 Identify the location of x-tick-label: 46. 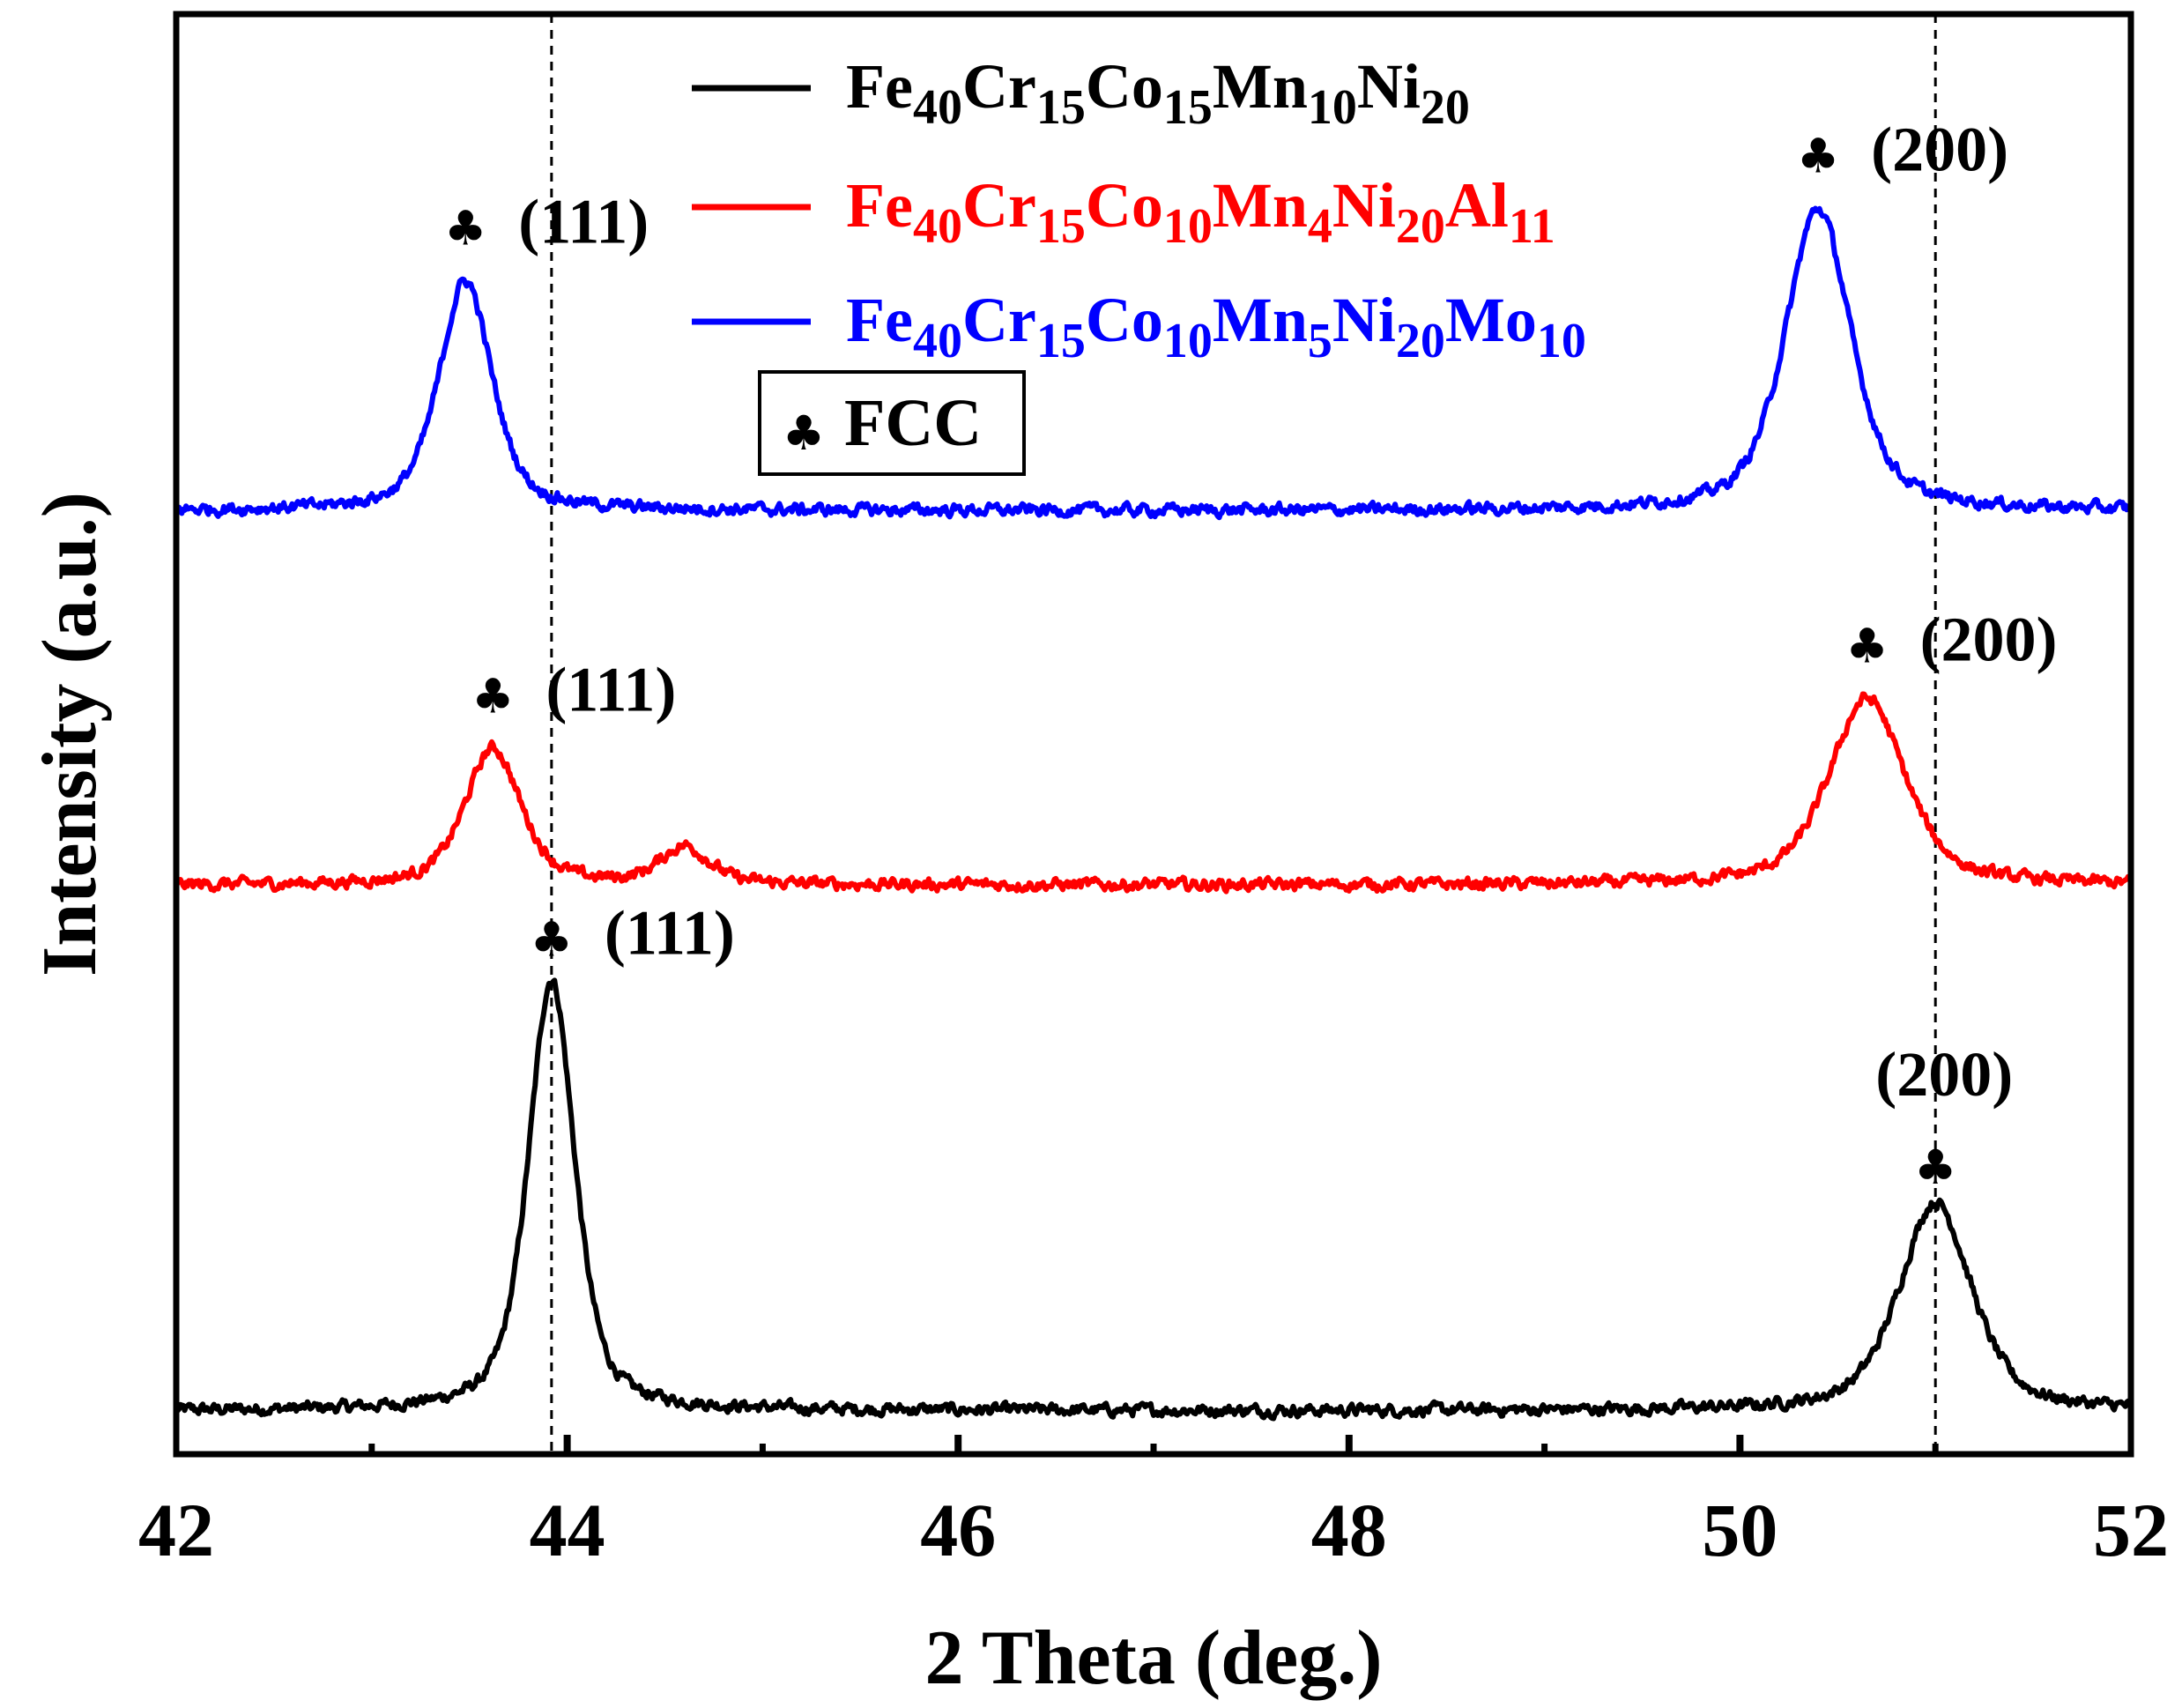
(958, 1530).